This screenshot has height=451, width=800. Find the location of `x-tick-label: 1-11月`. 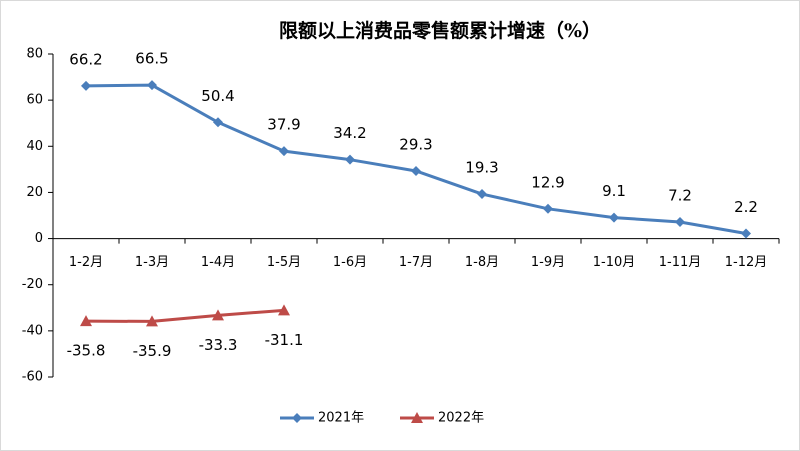

x-tick-label: 1-11月 is located at coordinates (680, 262).